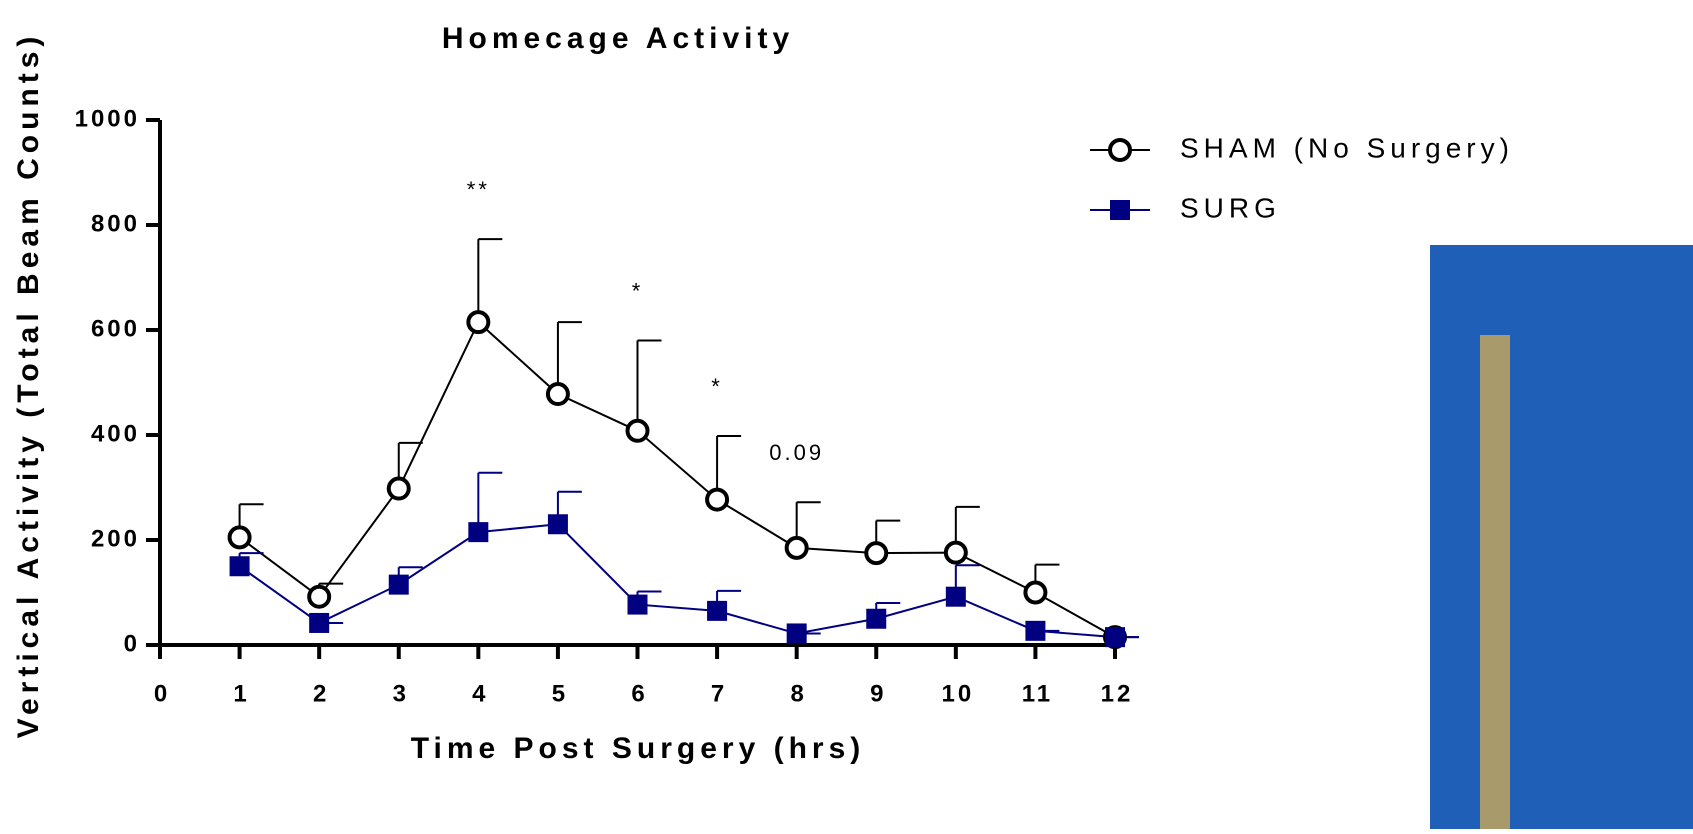 The image size is (1693, 834). Describe the element at coordinates (241, 693) in the screenshot. I see `x-tick-label: 1` at that location.